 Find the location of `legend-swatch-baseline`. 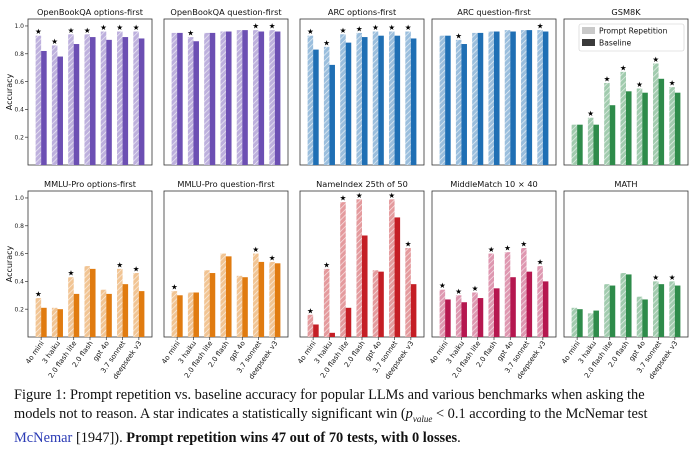

legend-swatch-baseline is located at coordinates (588, 42).